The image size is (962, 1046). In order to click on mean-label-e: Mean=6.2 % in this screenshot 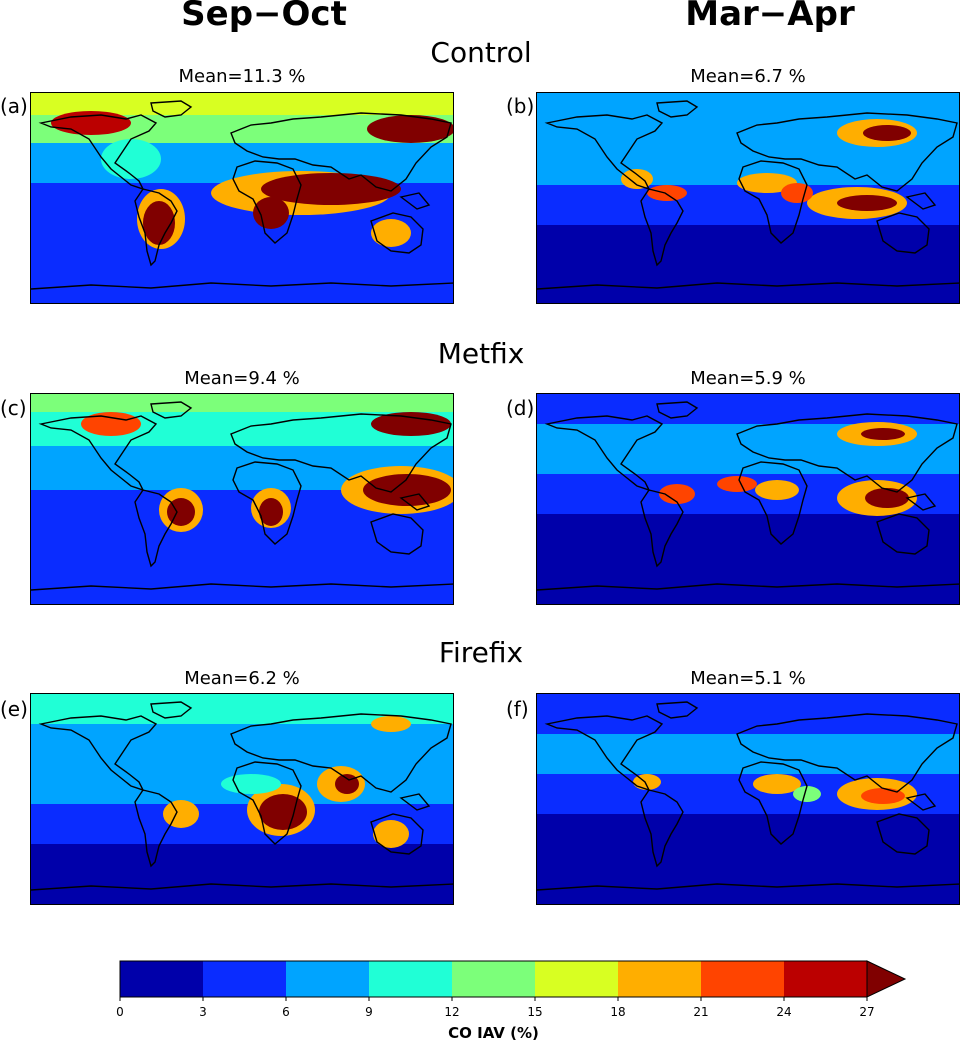, I will do `click(242, 678)`.